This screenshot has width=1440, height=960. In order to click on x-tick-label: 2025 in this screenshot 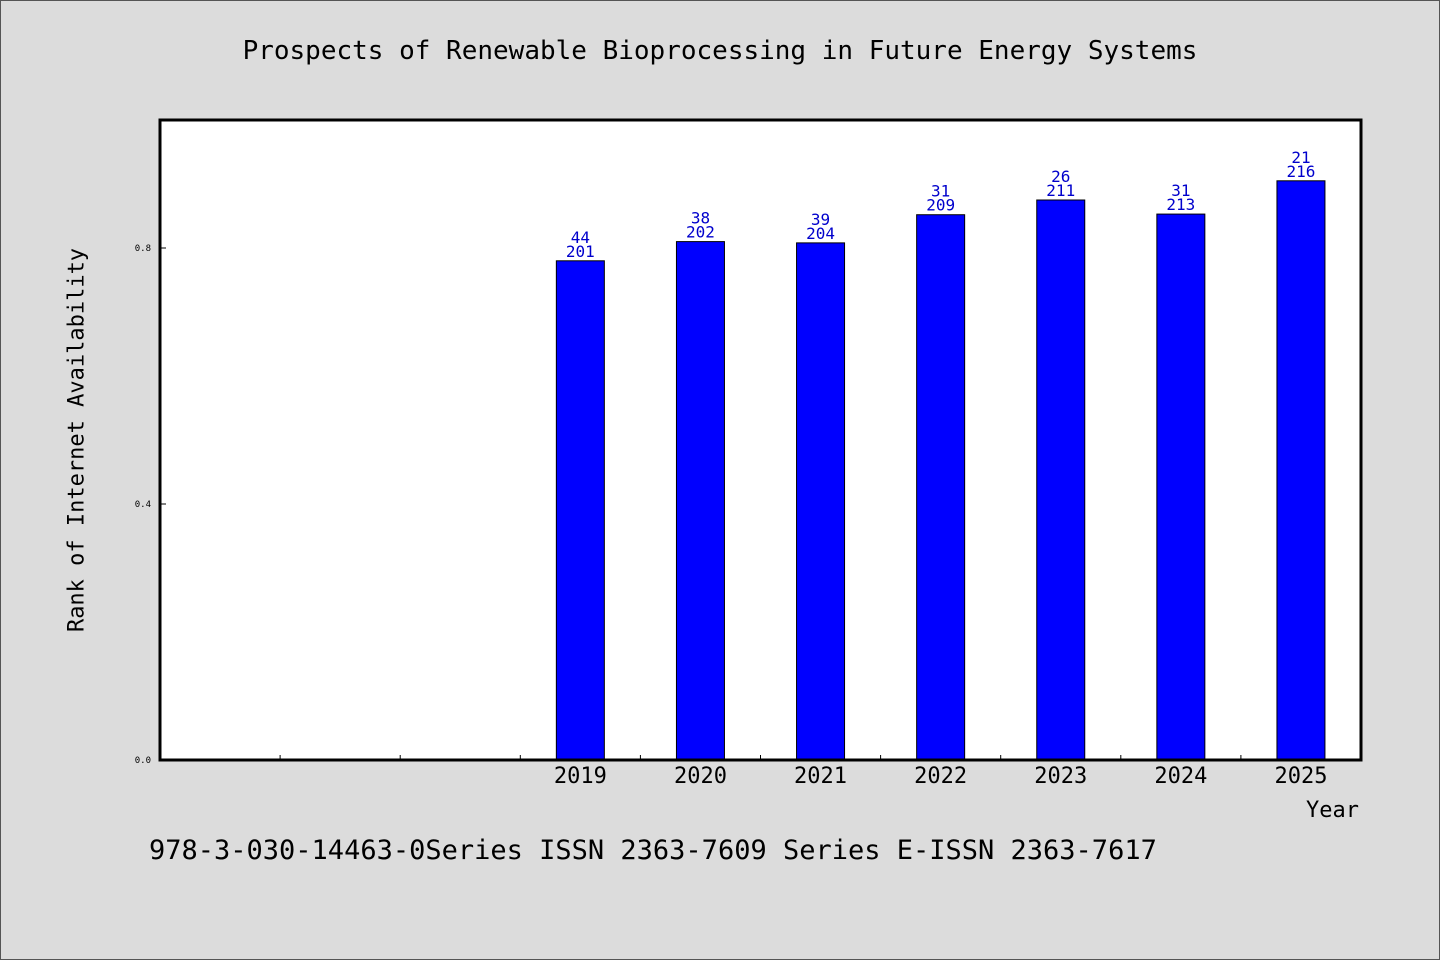, I will do `click(1300, 776)`.